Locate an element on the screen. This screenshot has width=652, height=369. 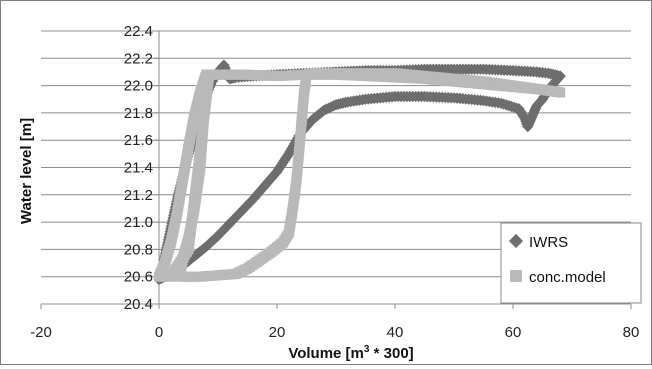
conc-model-point is located at coordinates (161, 276).